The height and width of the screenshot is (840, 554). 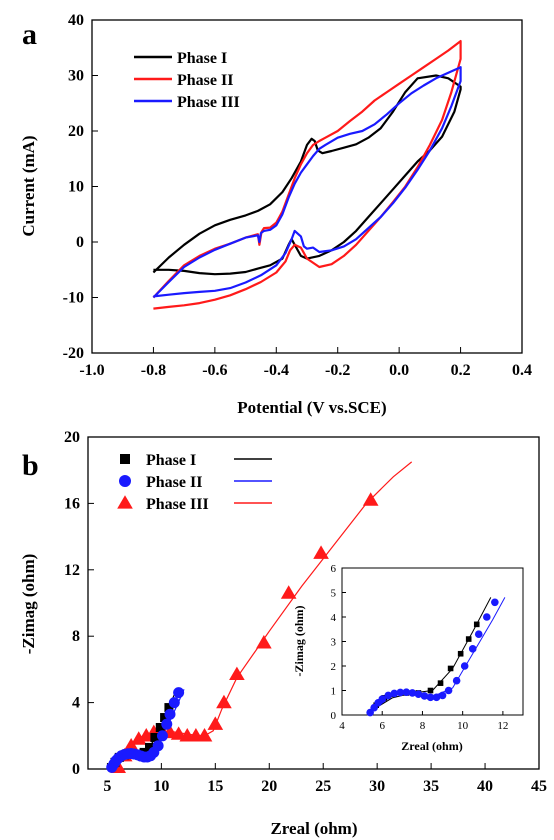 What do you see at coordinates (28, 185) in the screenshot?
I see `chart-a-y-axis-title: Current (mA)` at bounding box center [28, 185].